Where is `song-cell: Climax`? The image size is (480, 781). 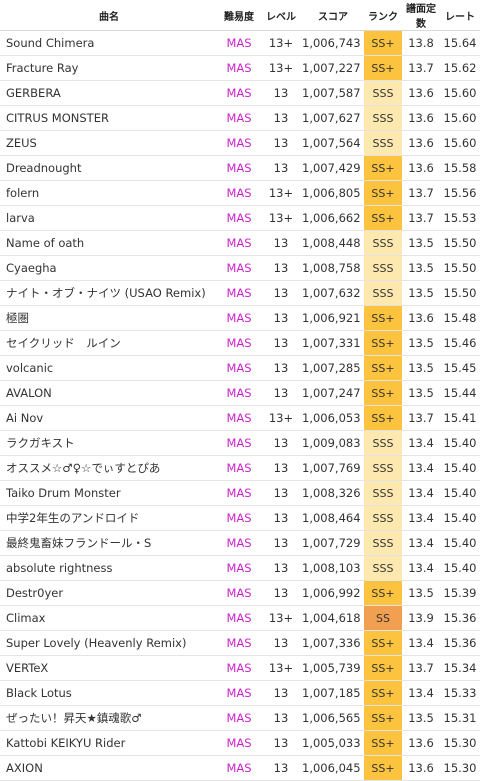
song-cell: Climax is located at coordinates (109, 618).